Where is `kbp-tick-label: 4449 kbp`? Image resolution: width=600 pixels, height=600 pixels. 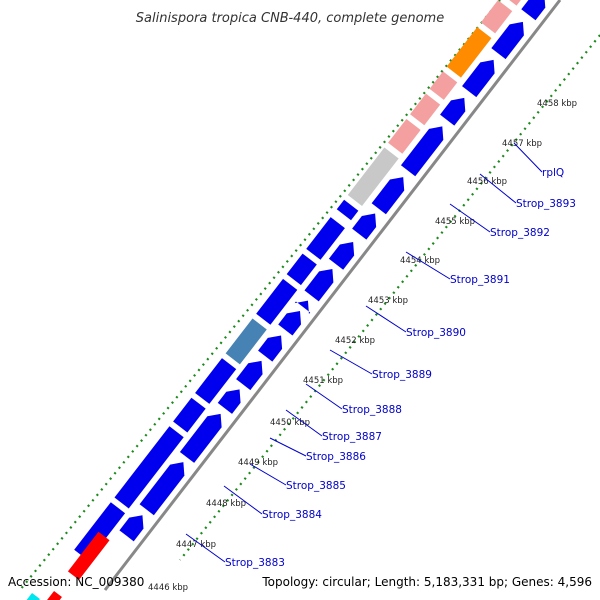
kbp-tick-label: 4449 kbp is located at coordinates (258, 463).